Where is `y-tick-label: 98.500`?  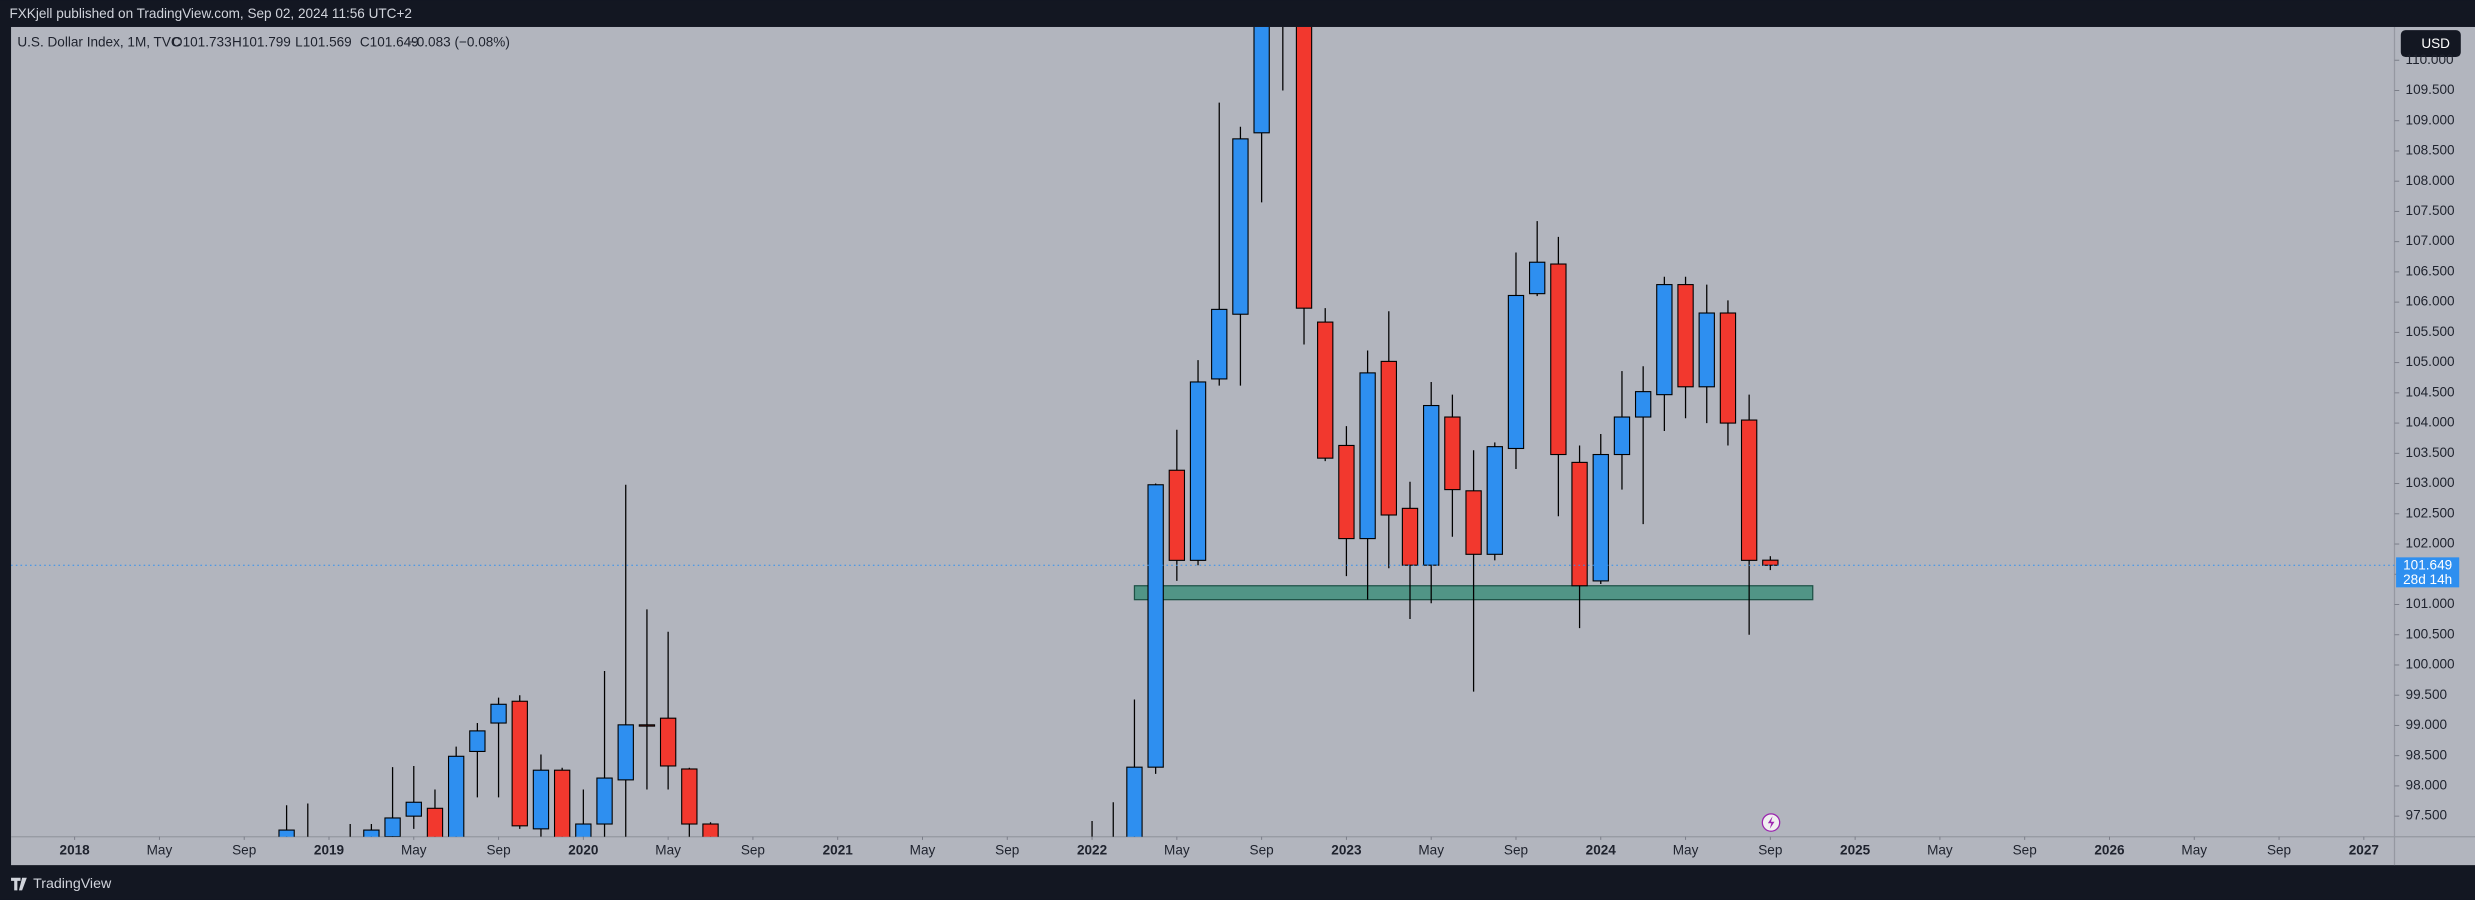
y-tick-label: 98.500 is located at coordinates (2427, 754).